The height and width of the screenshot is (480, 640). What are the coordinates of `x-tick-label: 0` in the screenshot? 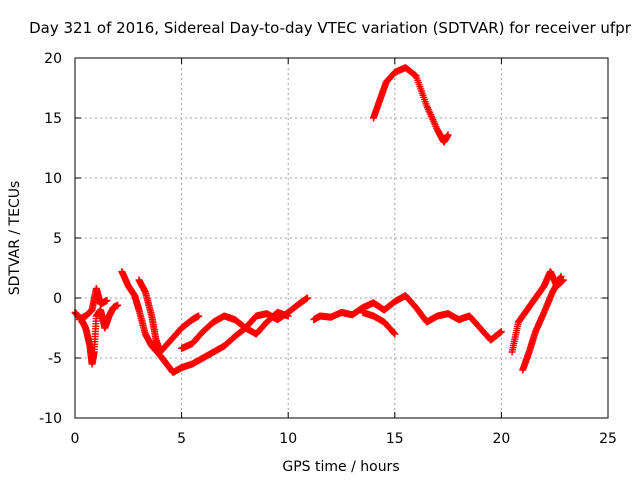 It's located at (75, 439).